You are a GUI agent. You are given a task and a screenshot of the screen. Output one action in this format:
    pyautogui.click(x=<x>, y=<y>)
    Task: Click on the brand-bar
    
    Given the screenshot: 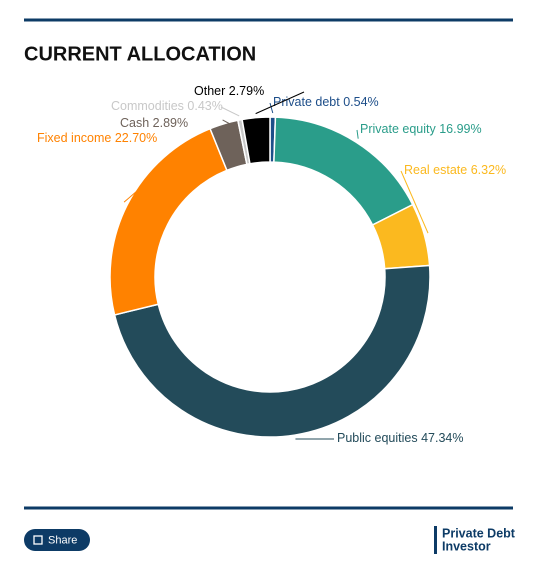 What is the action you would take?
    pyautogui.click(x=435, y=540)
    